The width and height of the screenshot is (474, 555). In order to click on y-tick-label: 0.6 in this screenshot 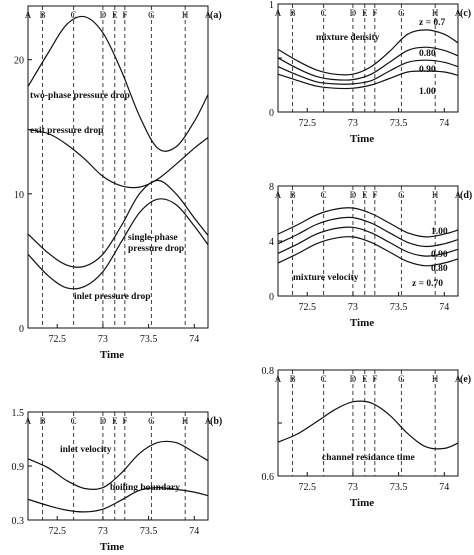, I will do `click(268, 477)`.